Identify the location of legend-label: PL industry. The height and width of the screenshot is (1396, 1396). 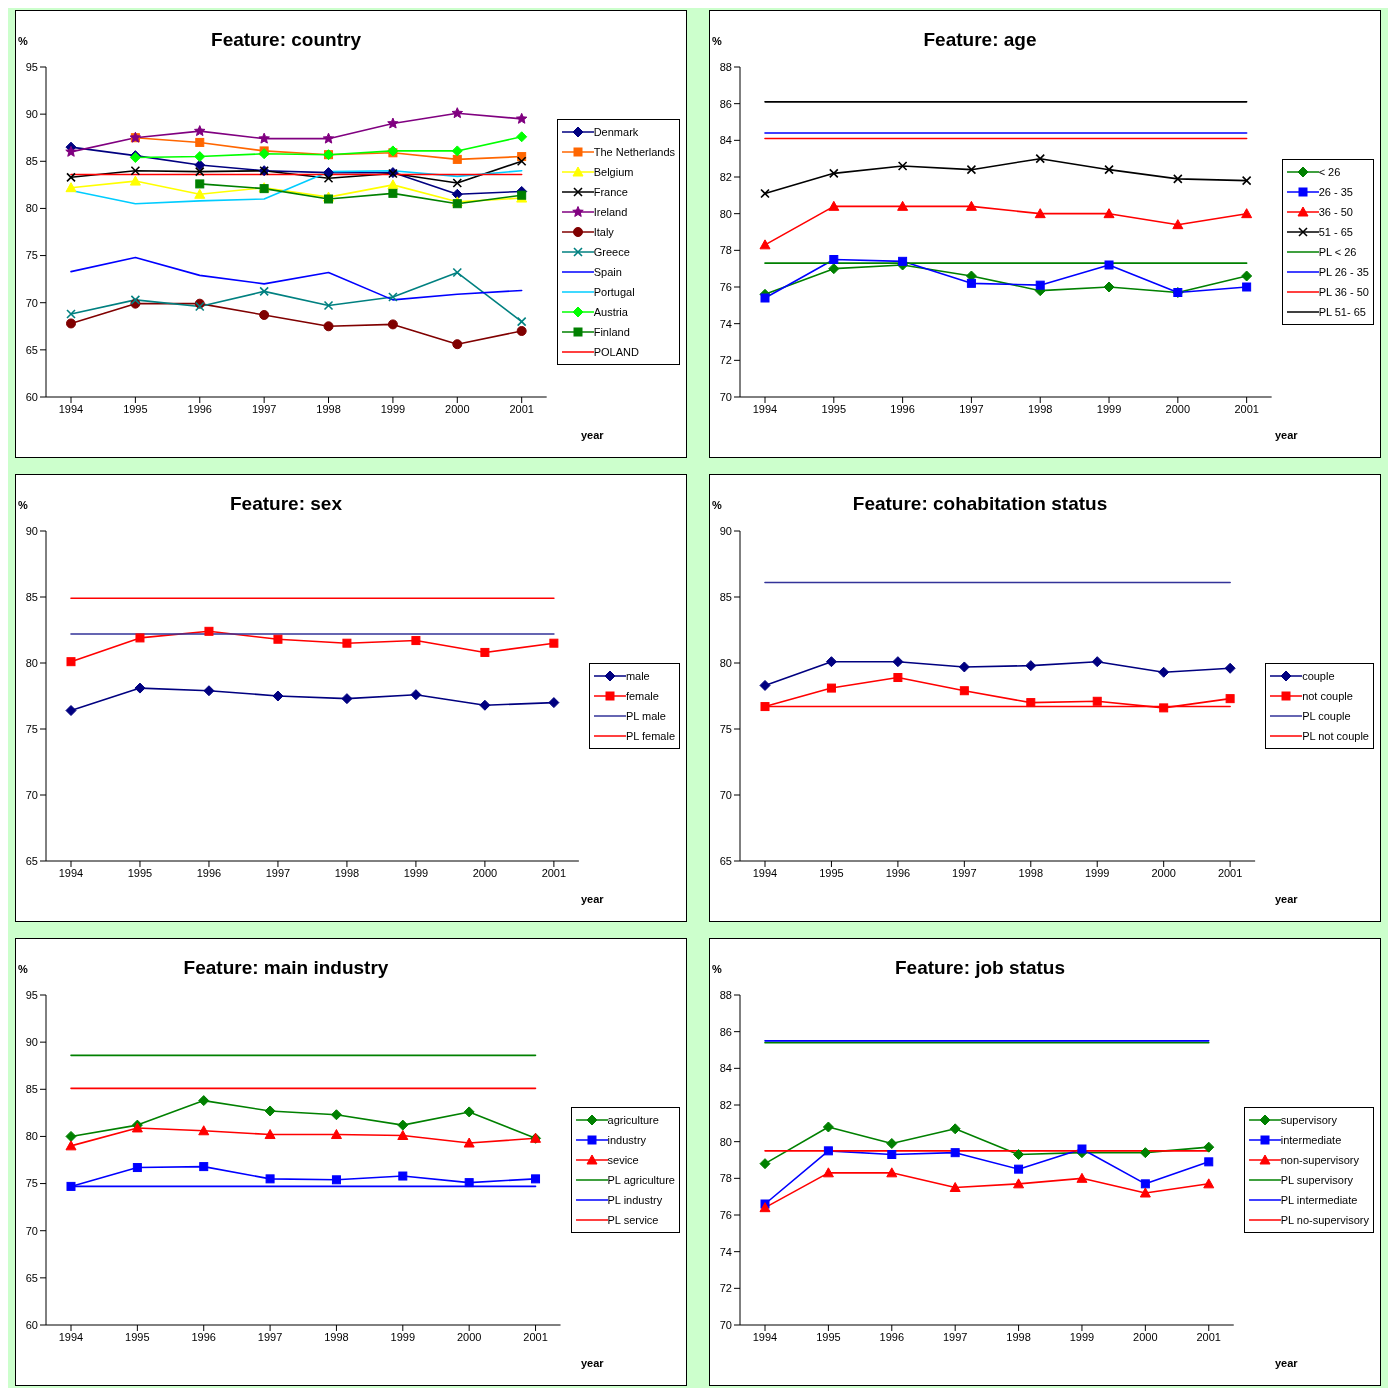
(635, 1200).